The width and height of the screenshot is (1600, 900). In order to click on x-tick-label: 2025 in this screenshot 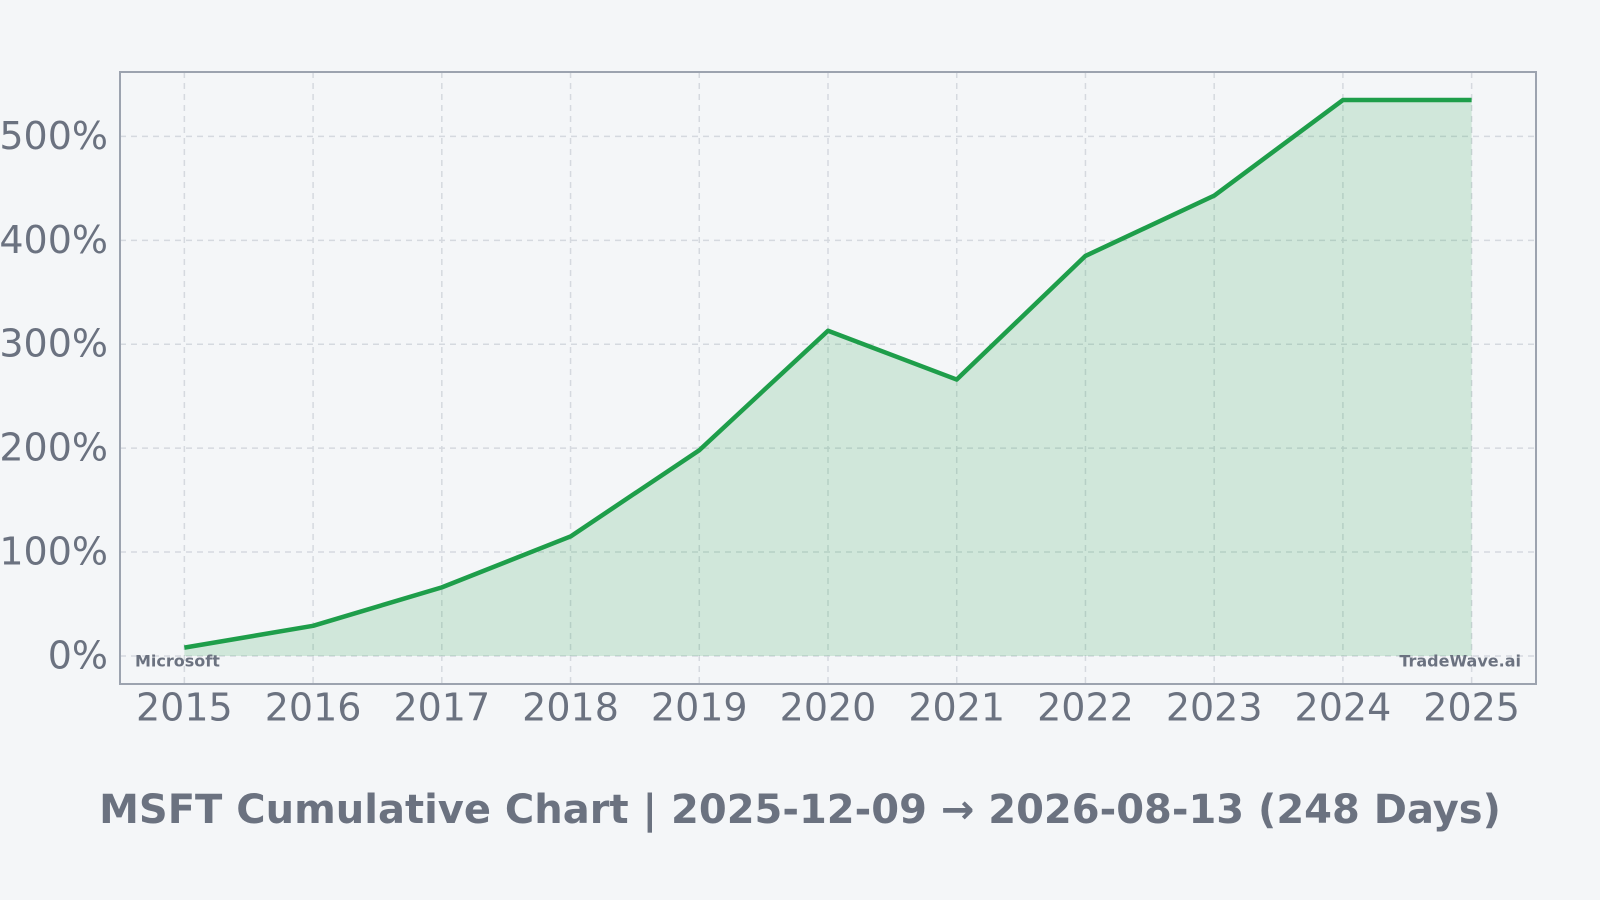, I will do `click(1471, 708)`.